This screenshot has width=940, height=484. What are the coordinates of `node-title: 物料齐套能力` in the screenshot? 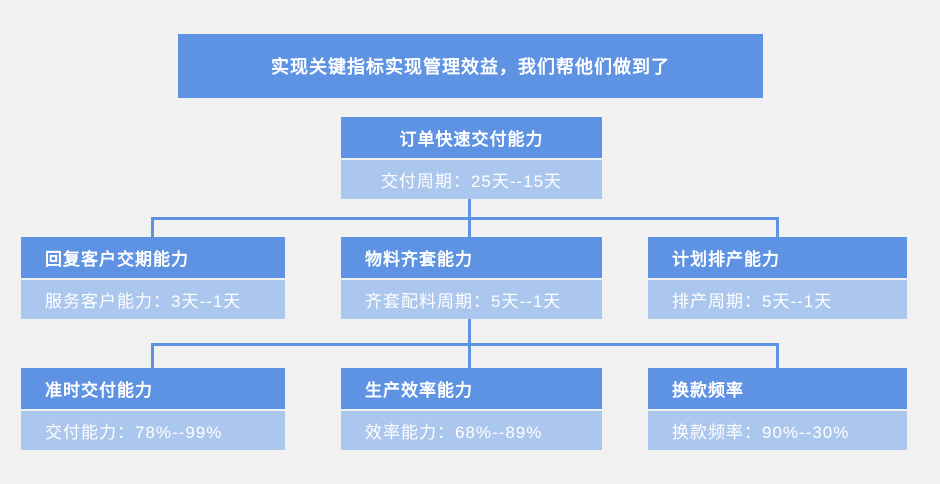 It's located at (471, 257).